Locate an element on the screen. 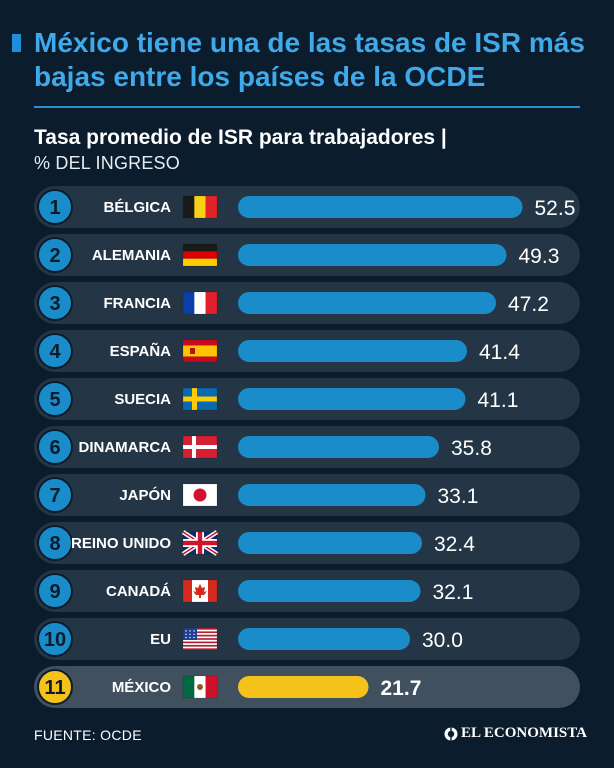  source-note: FUENTE: OCDE is located at coordinates (88, 735).